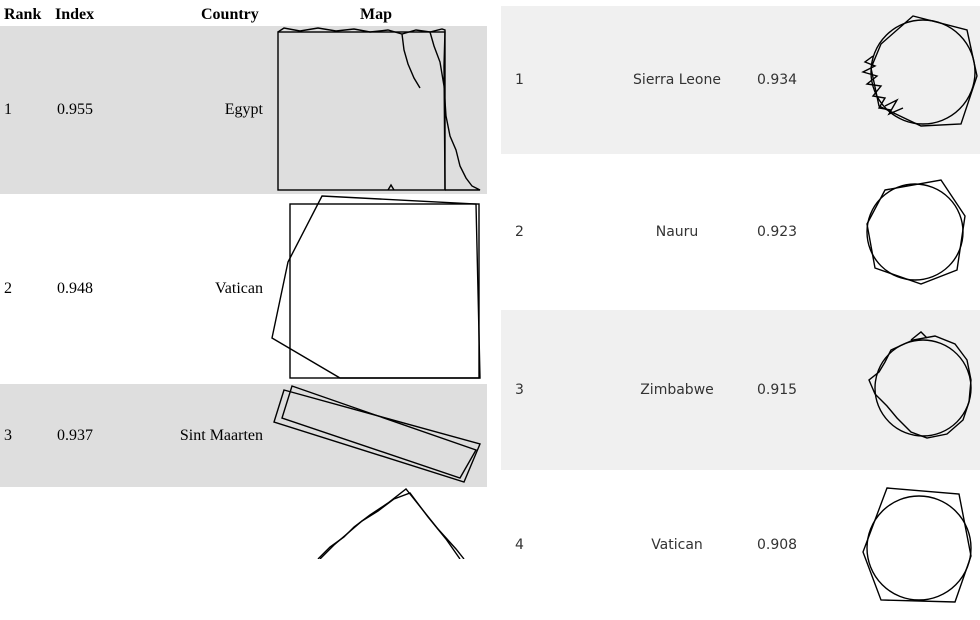 The height and width of the screenshot is (620, 980). What do you see at coordinates (75, 288) in the screenshot?
I see `index-cell: 0.948` at bounding box center [75, 288].